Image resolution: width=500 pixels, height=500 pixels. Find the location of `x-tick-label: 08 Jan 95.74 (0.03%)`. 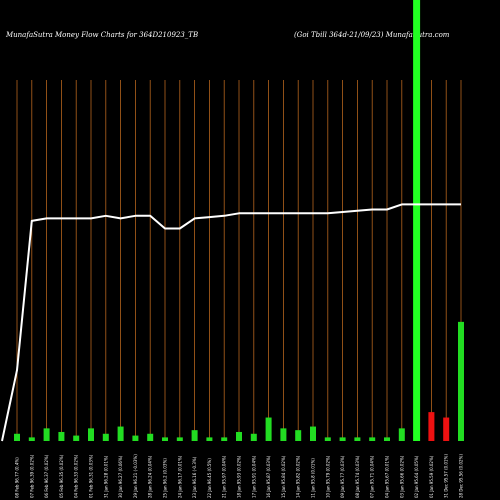

x-tick-label: 08 Jan 95.74 (0.03%) is located at coordinates (357, 476).